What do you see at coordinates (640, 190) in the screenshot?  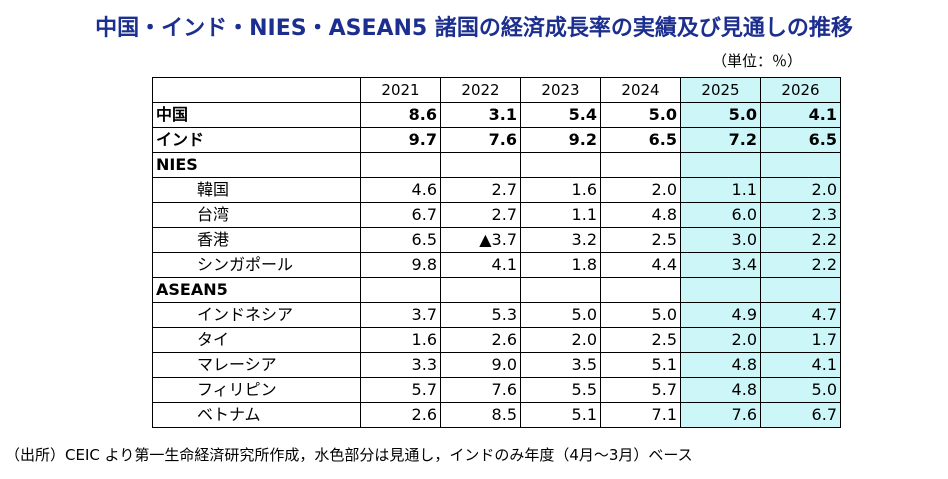 I see `table-cell: 2.0` at bounding box center [640, 190].